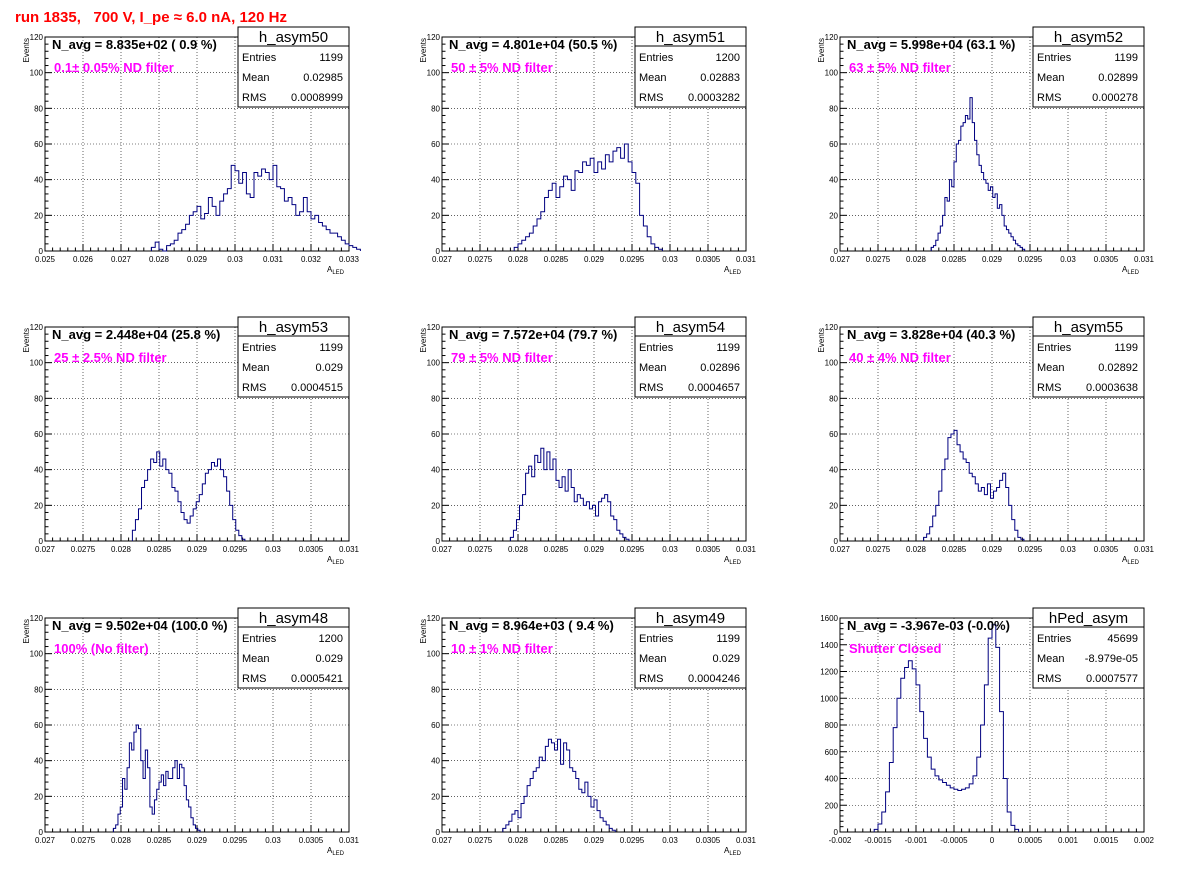 The image size is (1196, 872). What do you see at coordinates (259, 58) in the screenshot?
I see `h-asym50-stat-name: Entries` at bounding box center [259, 58].